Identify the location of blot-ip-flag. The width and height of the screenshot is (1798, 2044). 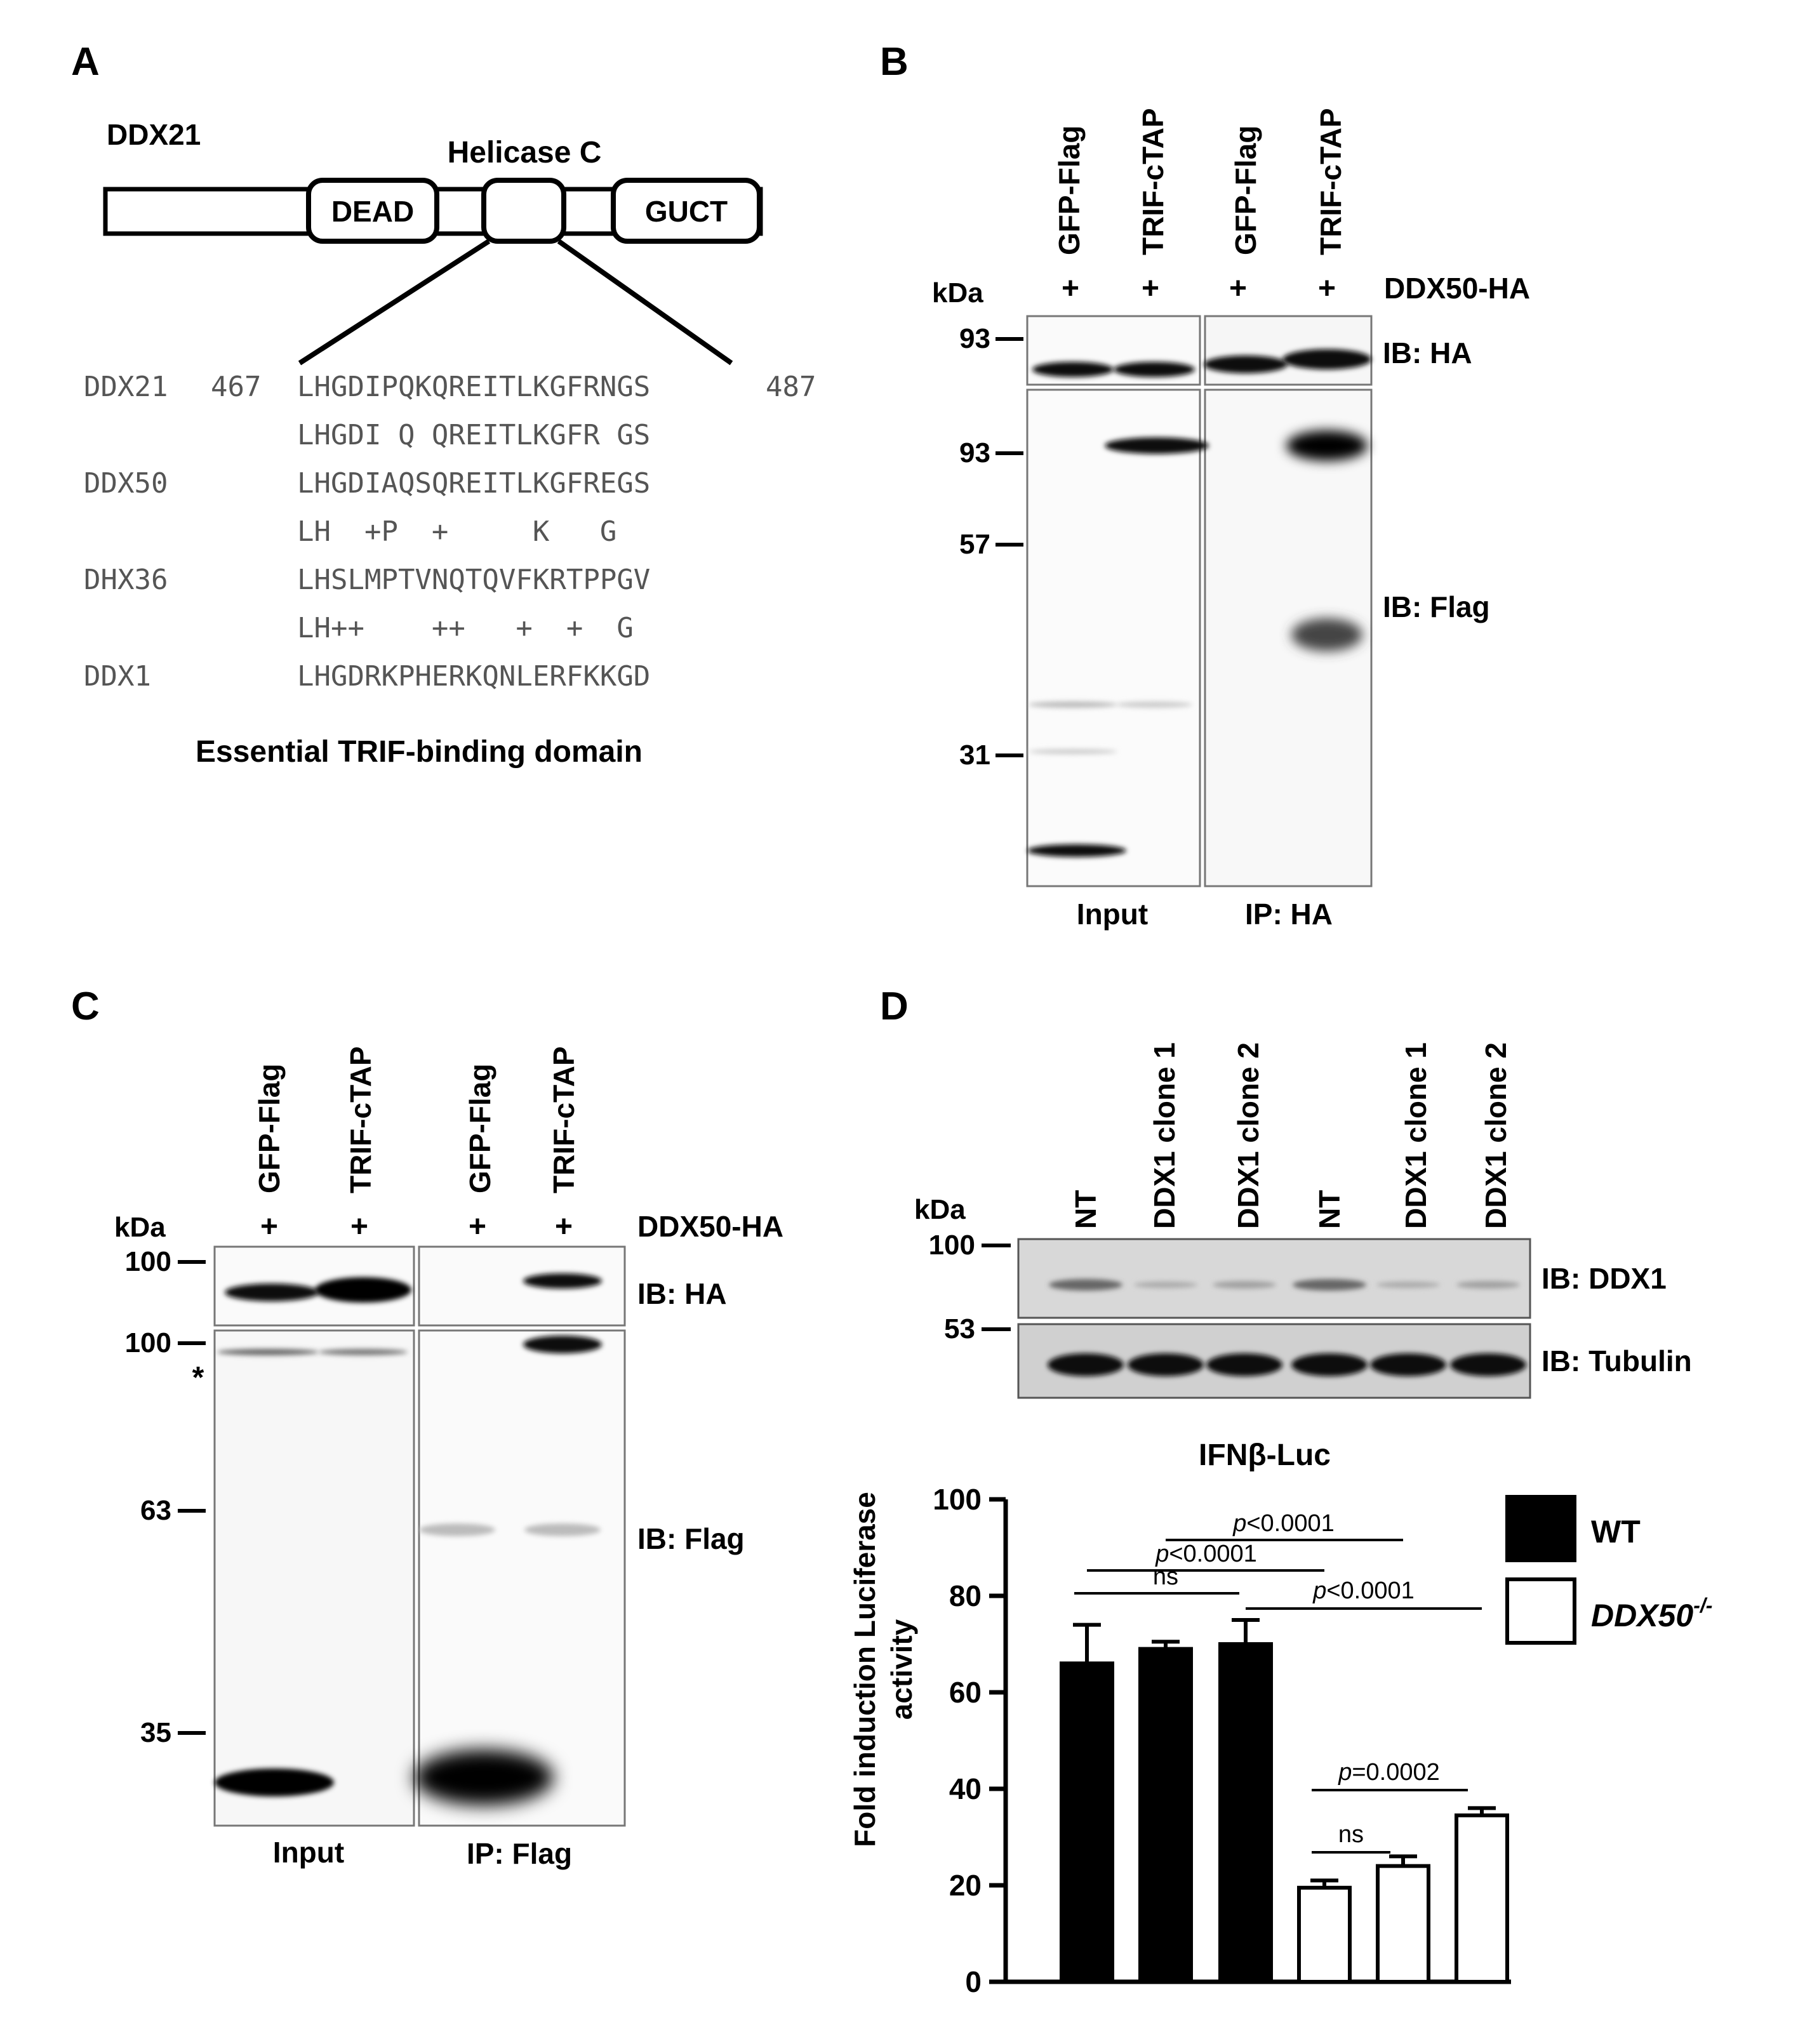
(522, 1578).